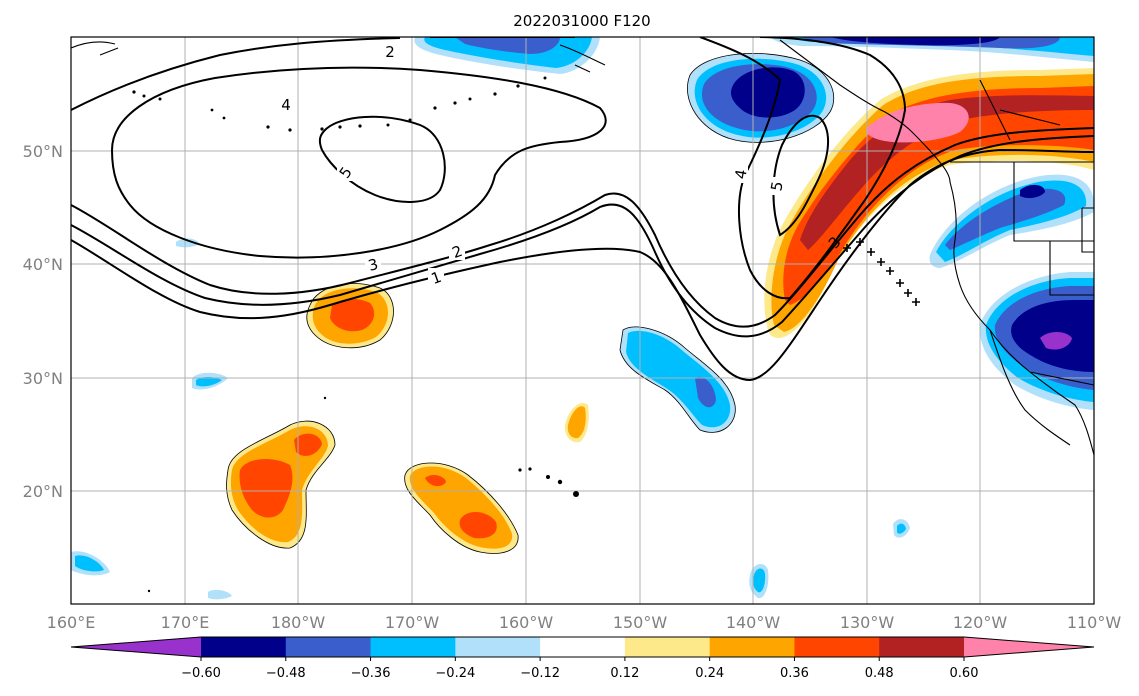  I want to click on latitude-ticks: 20°N 30°N 40°N 50°N, so click(43, 321).